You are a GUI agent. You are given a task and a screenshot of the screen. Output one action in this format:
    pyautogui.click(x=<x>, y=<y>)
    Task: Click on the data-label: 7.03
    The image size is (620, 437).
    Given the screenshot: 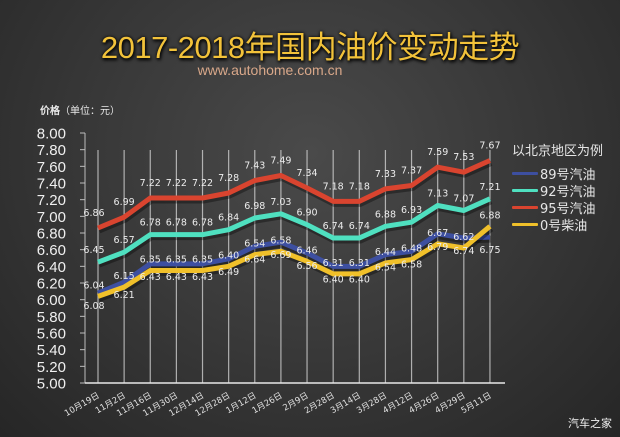 What is the action you would take?
    pyautogui.click(x=280, y=202)
    